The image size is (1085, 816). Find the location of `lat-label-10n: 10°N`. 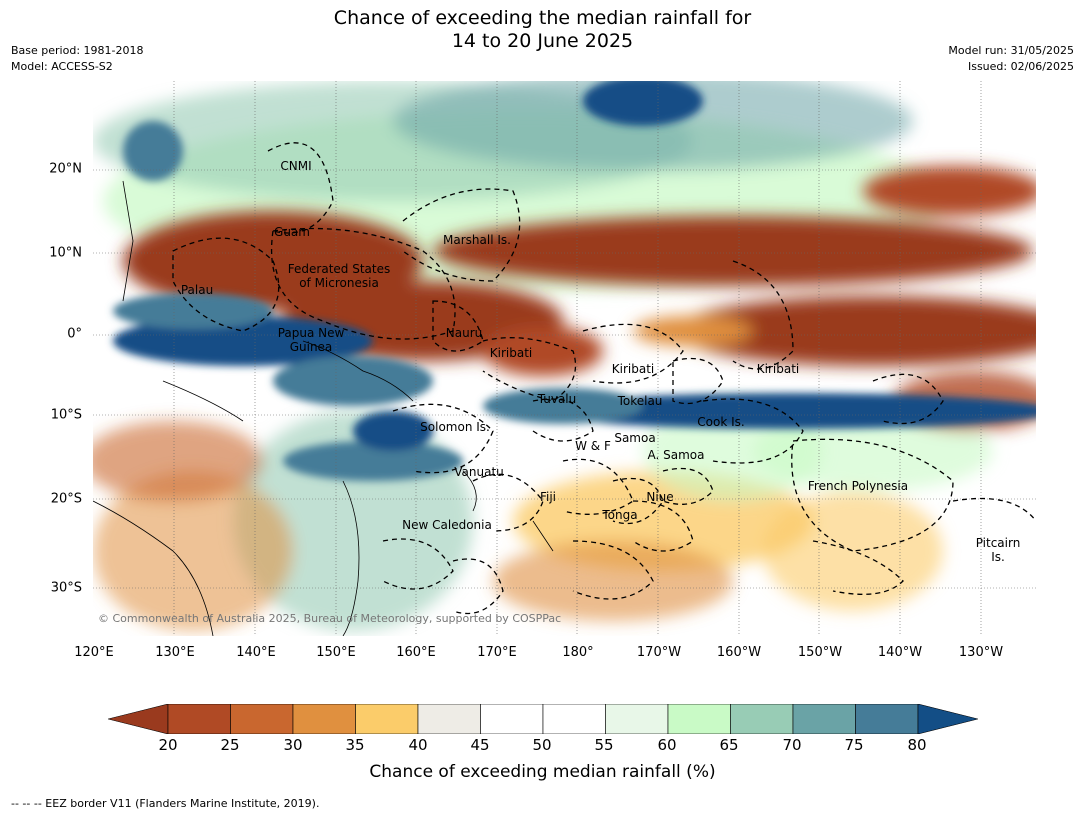

lat-label-10n: 10°N is located at coordinates (65, 253).